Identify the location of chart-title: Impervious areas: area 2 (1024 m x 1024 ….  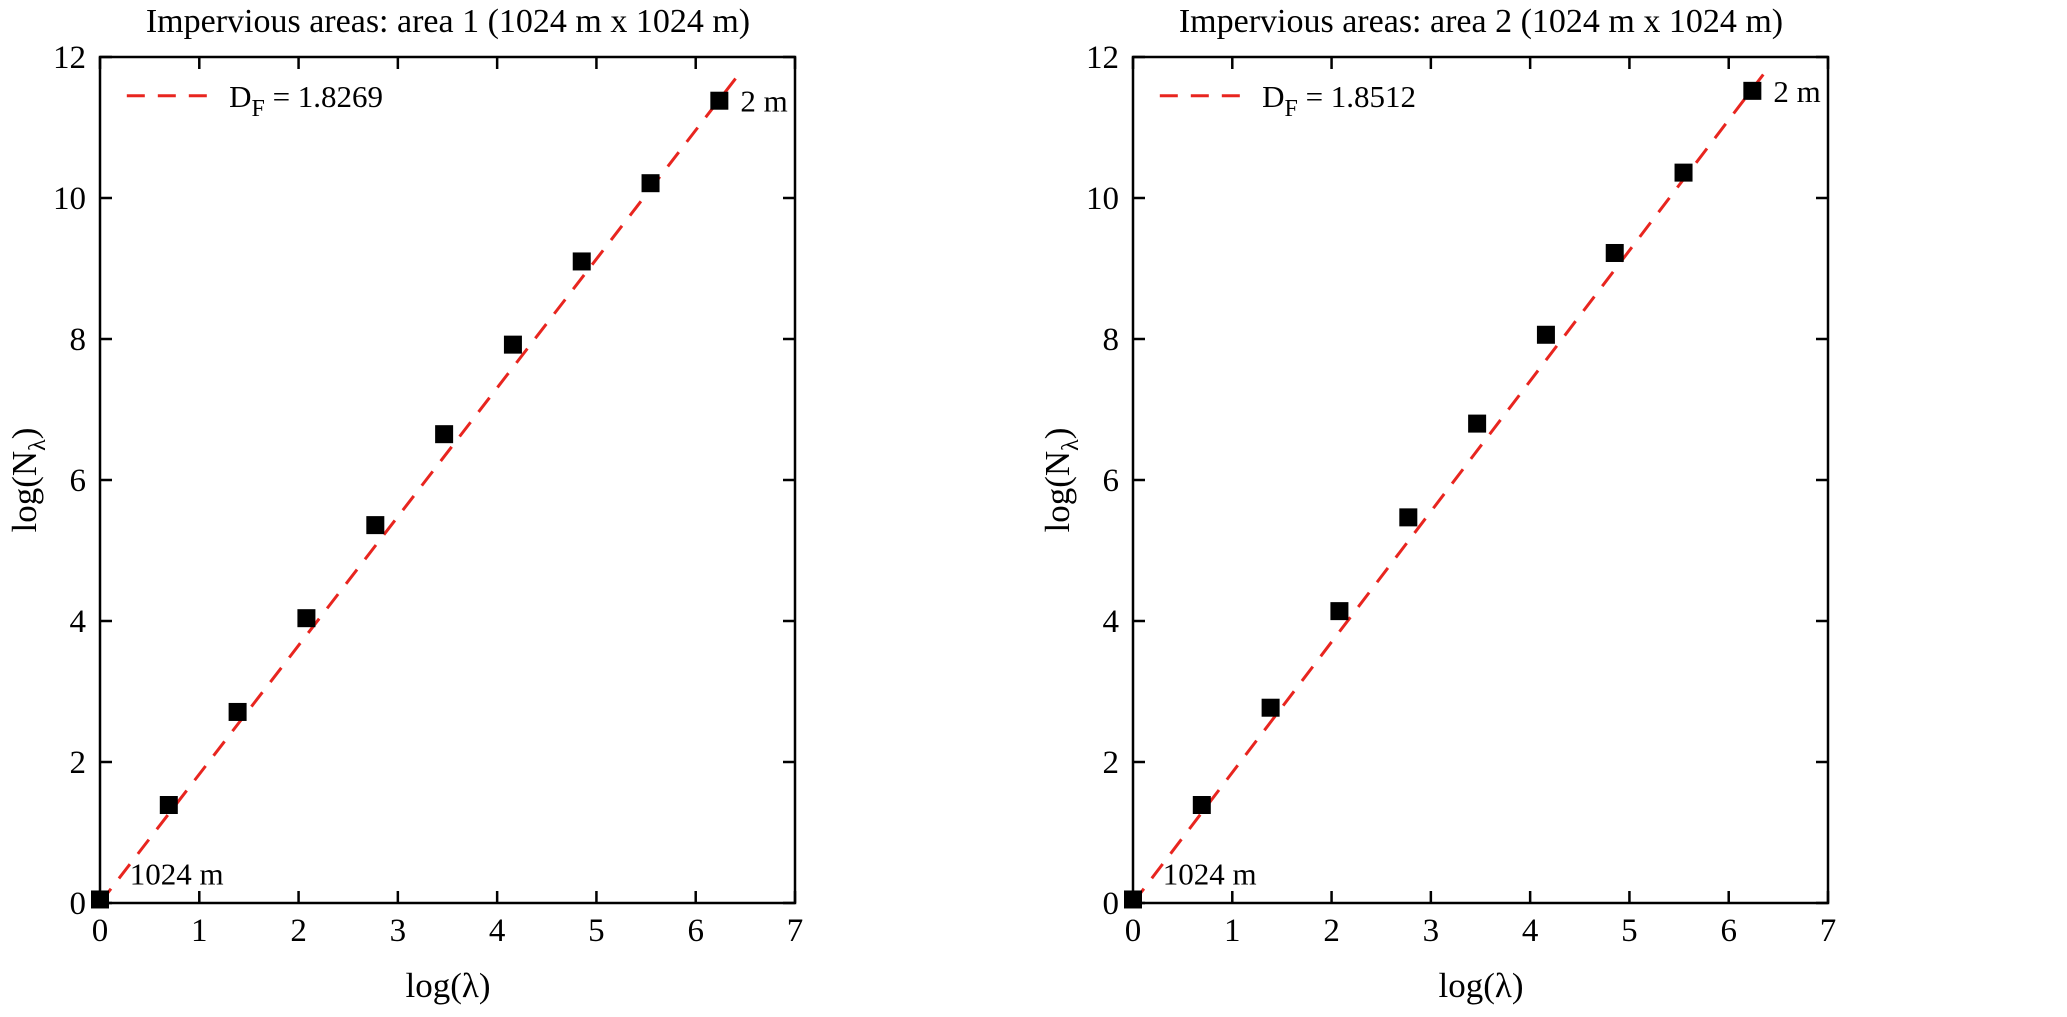
(1481, 21).